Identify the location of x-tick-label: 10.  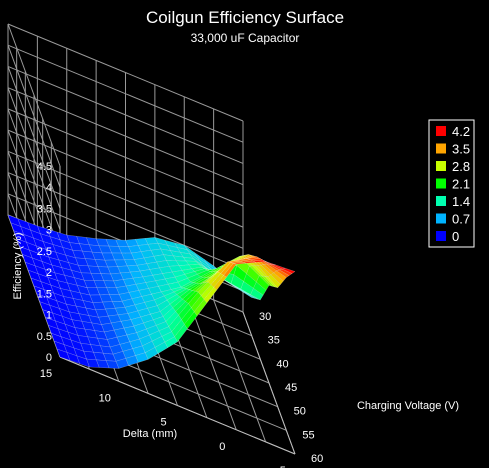
(105, 398).